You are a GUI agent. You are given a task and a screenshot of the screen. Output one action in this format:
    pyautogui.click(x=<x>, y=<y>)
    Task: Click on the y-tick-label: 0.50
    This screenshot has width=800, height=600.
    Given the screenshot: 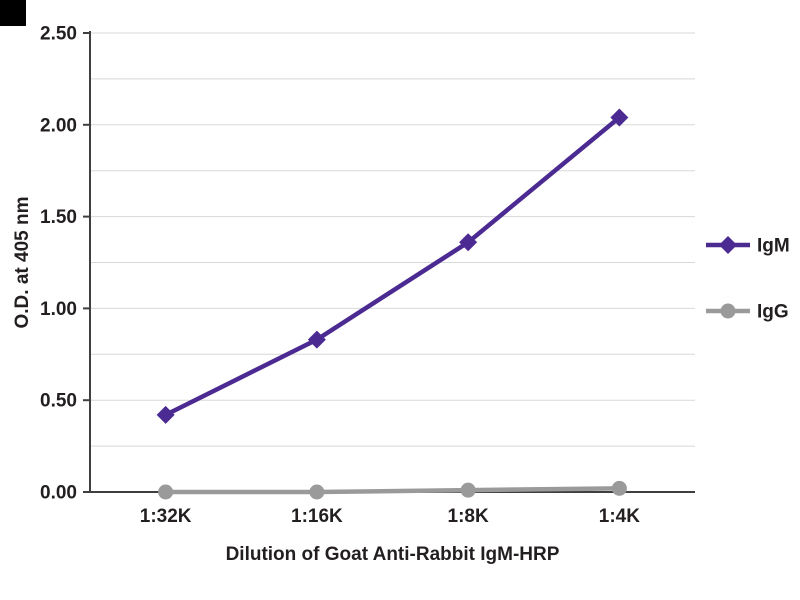 What is the action you would take?
    pyautogui.click(x=58, y=401)
    